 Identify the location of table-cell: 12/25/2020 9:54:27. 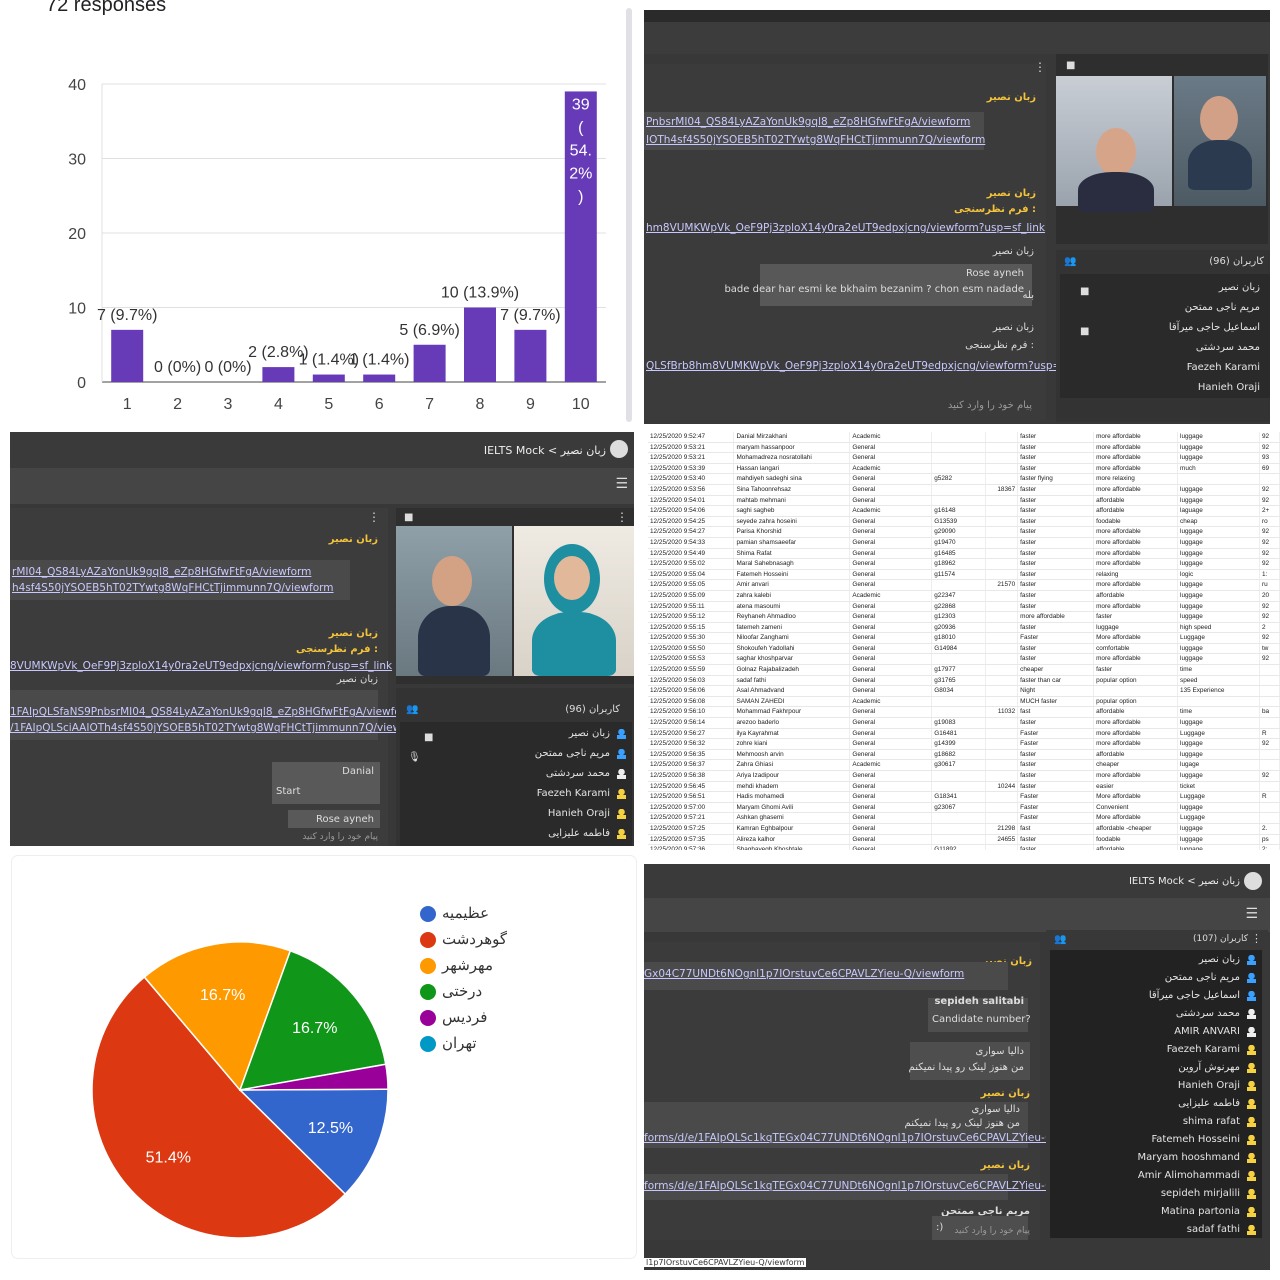
(691, 532).